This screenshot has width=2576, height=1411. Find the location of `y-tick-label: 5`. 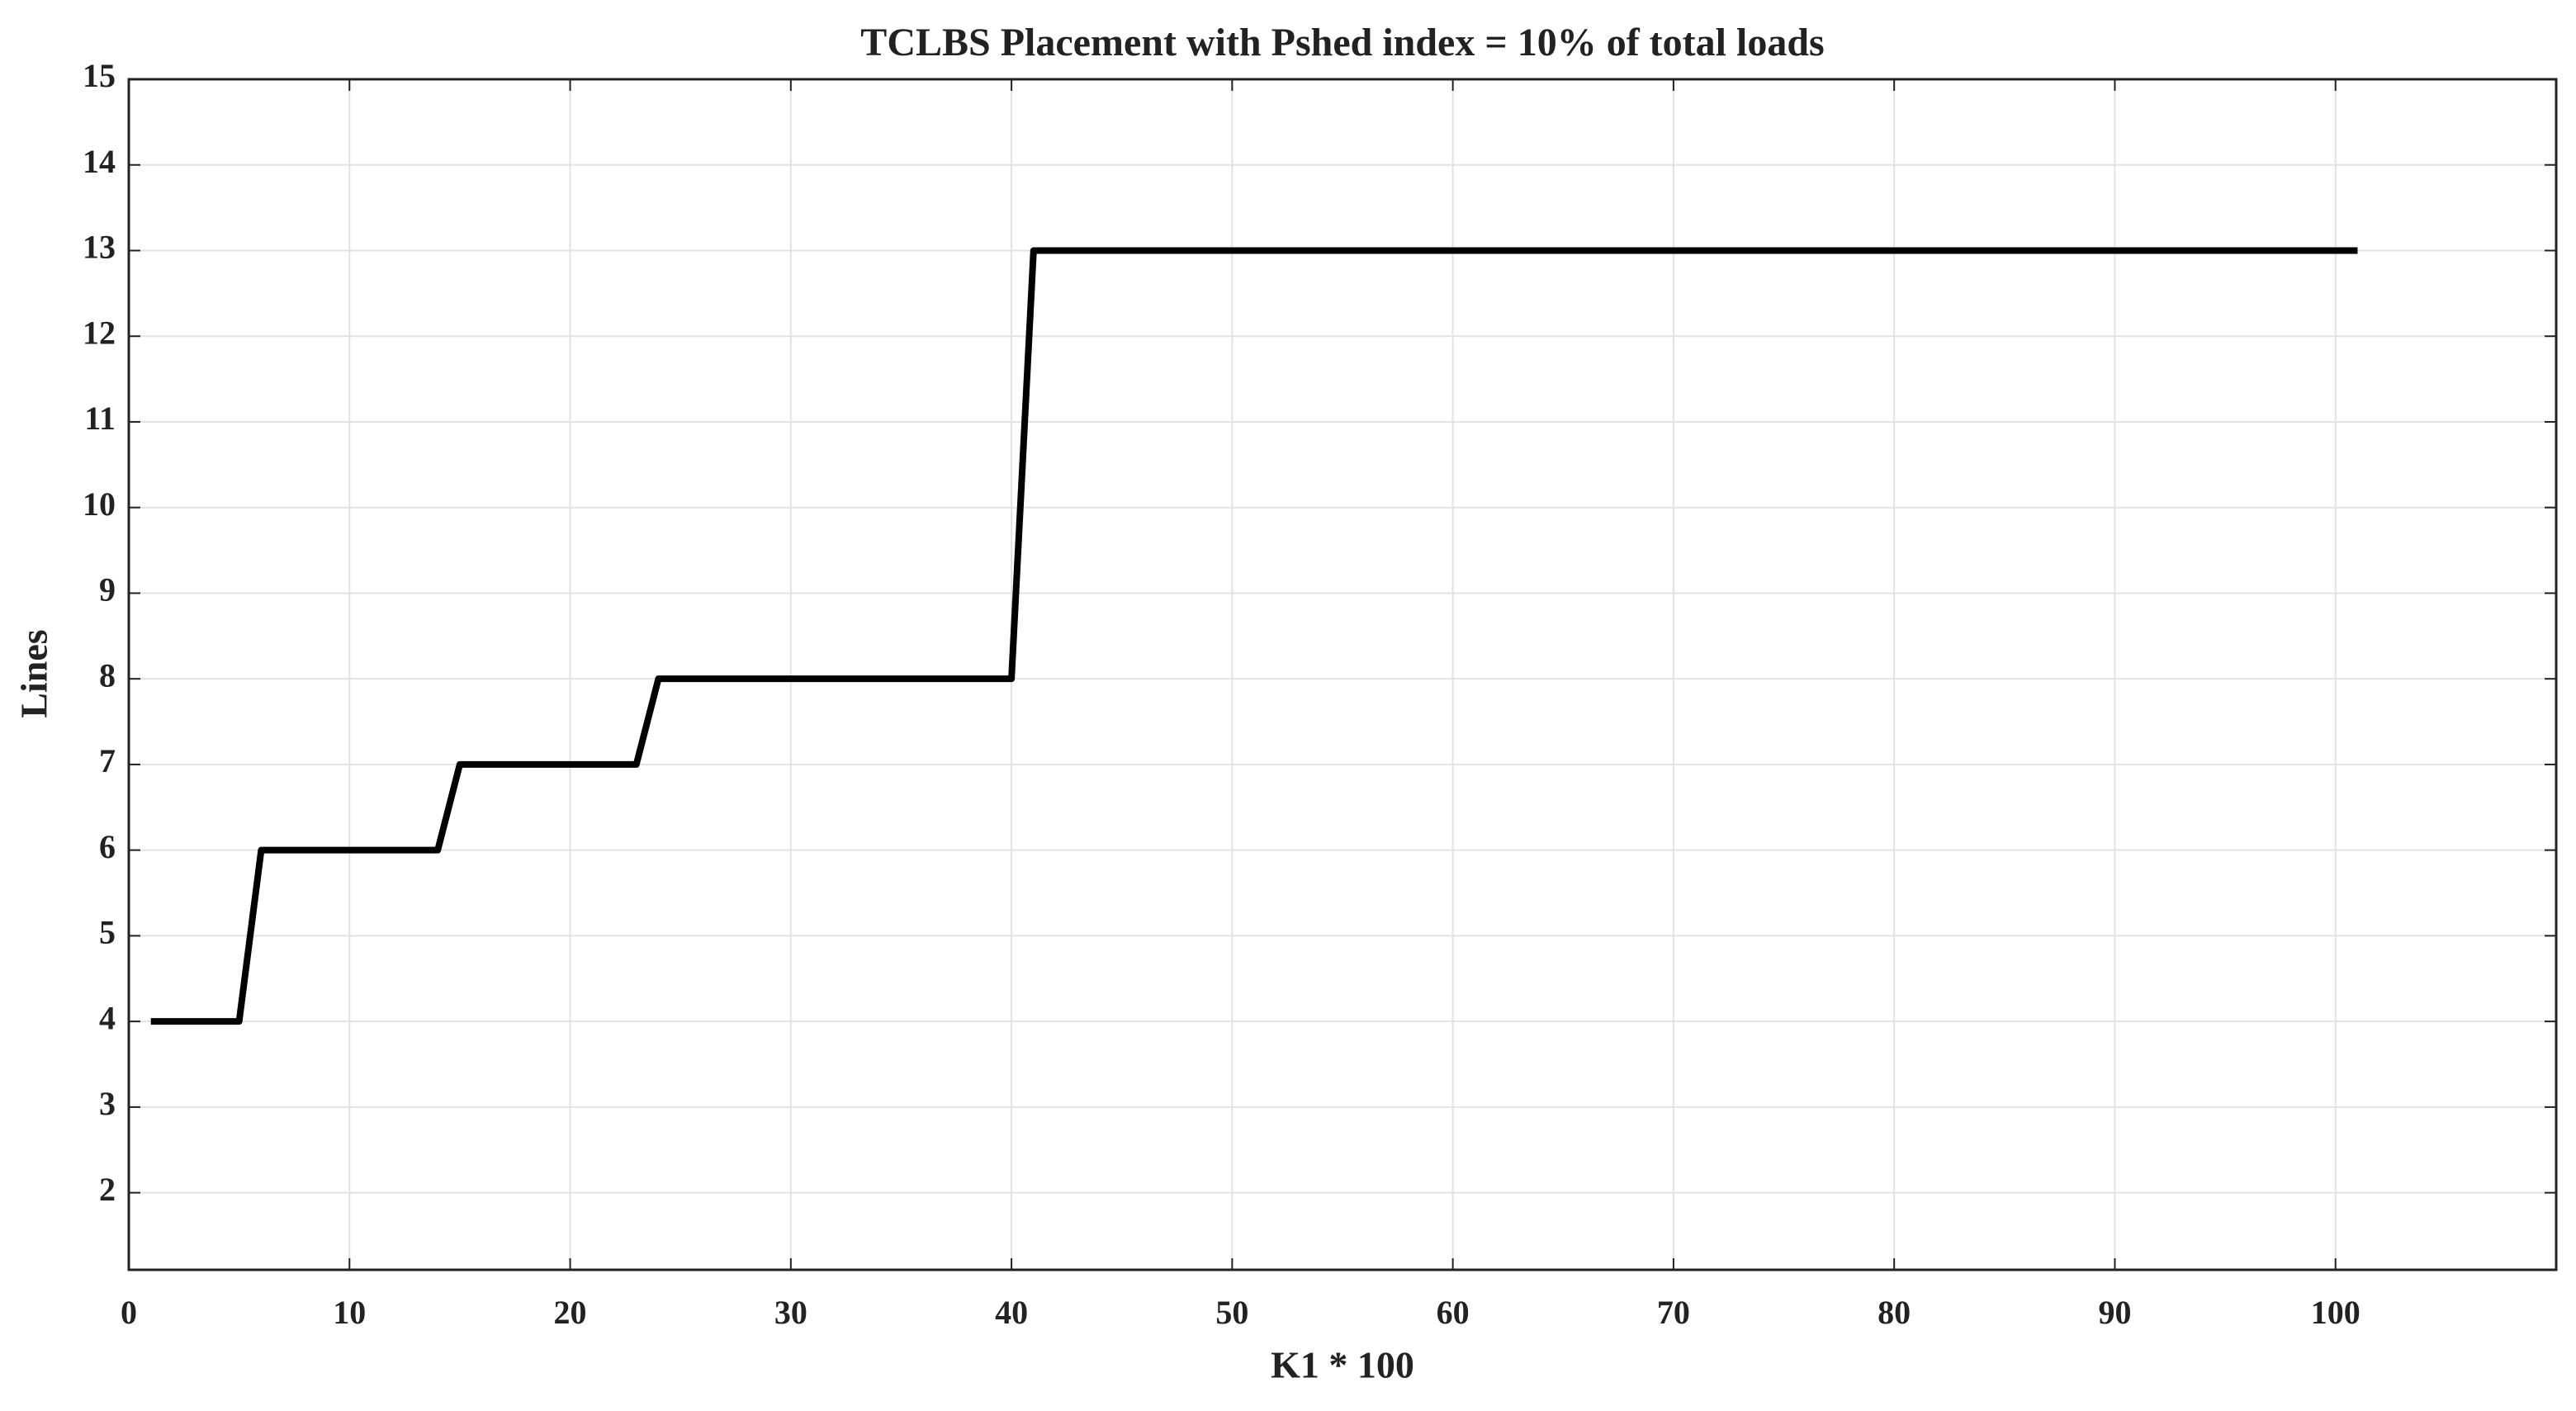

y-tick-label: 5 is located at coordinates (107, 932).